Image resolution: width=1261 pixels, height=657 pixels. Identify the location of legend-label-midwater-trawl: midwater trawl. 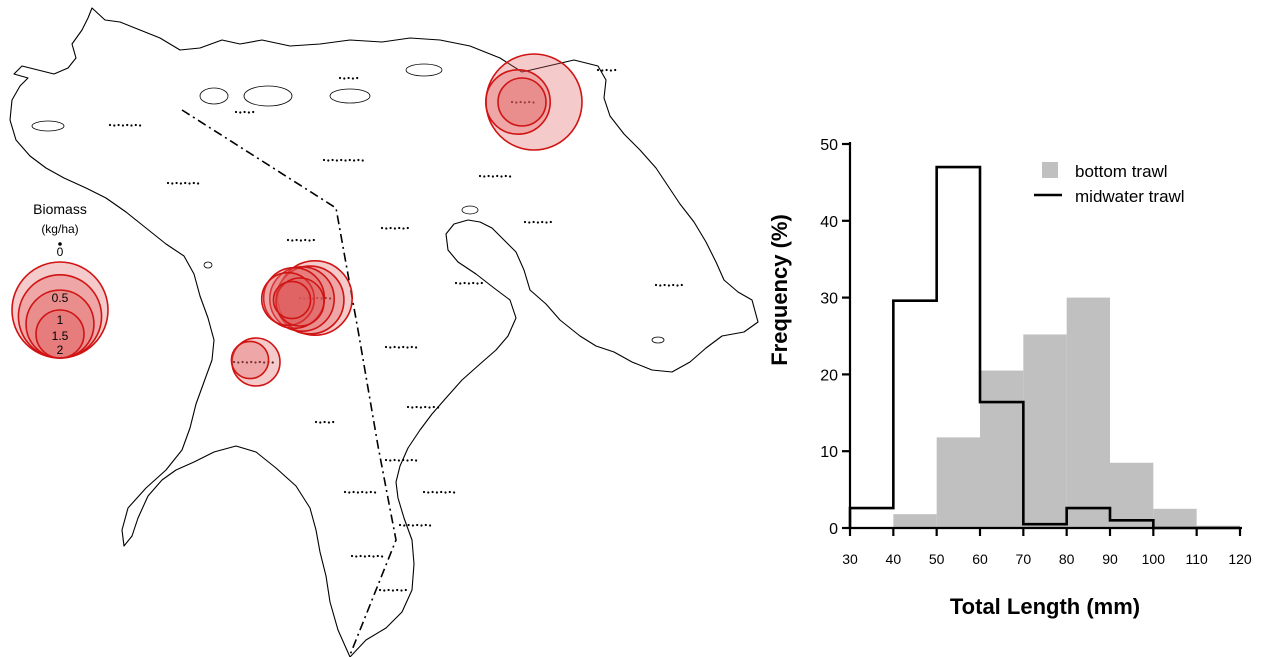
(1130, 196).